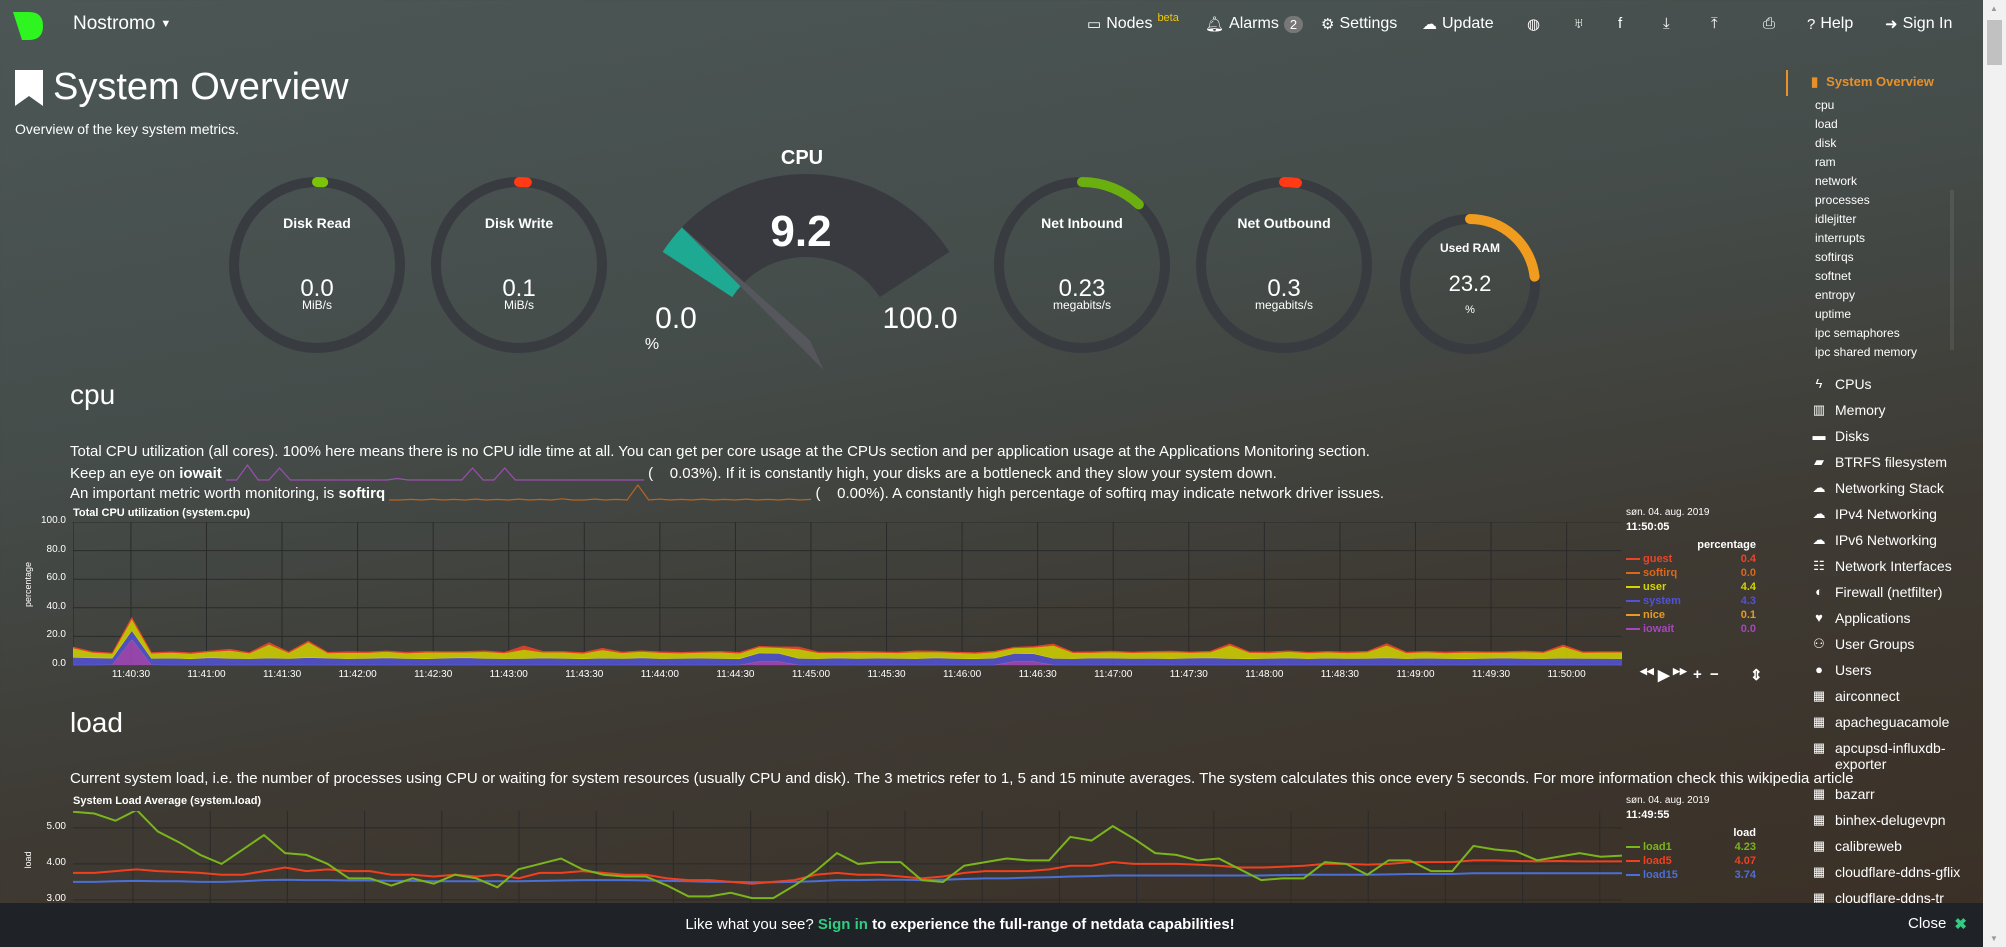 This screenshot has height=947, width=2006. What do you see at coordinates (1714, 674) in the screenshot?
I see `zoom-out-icon: −` at bounding box center [1714, 674].